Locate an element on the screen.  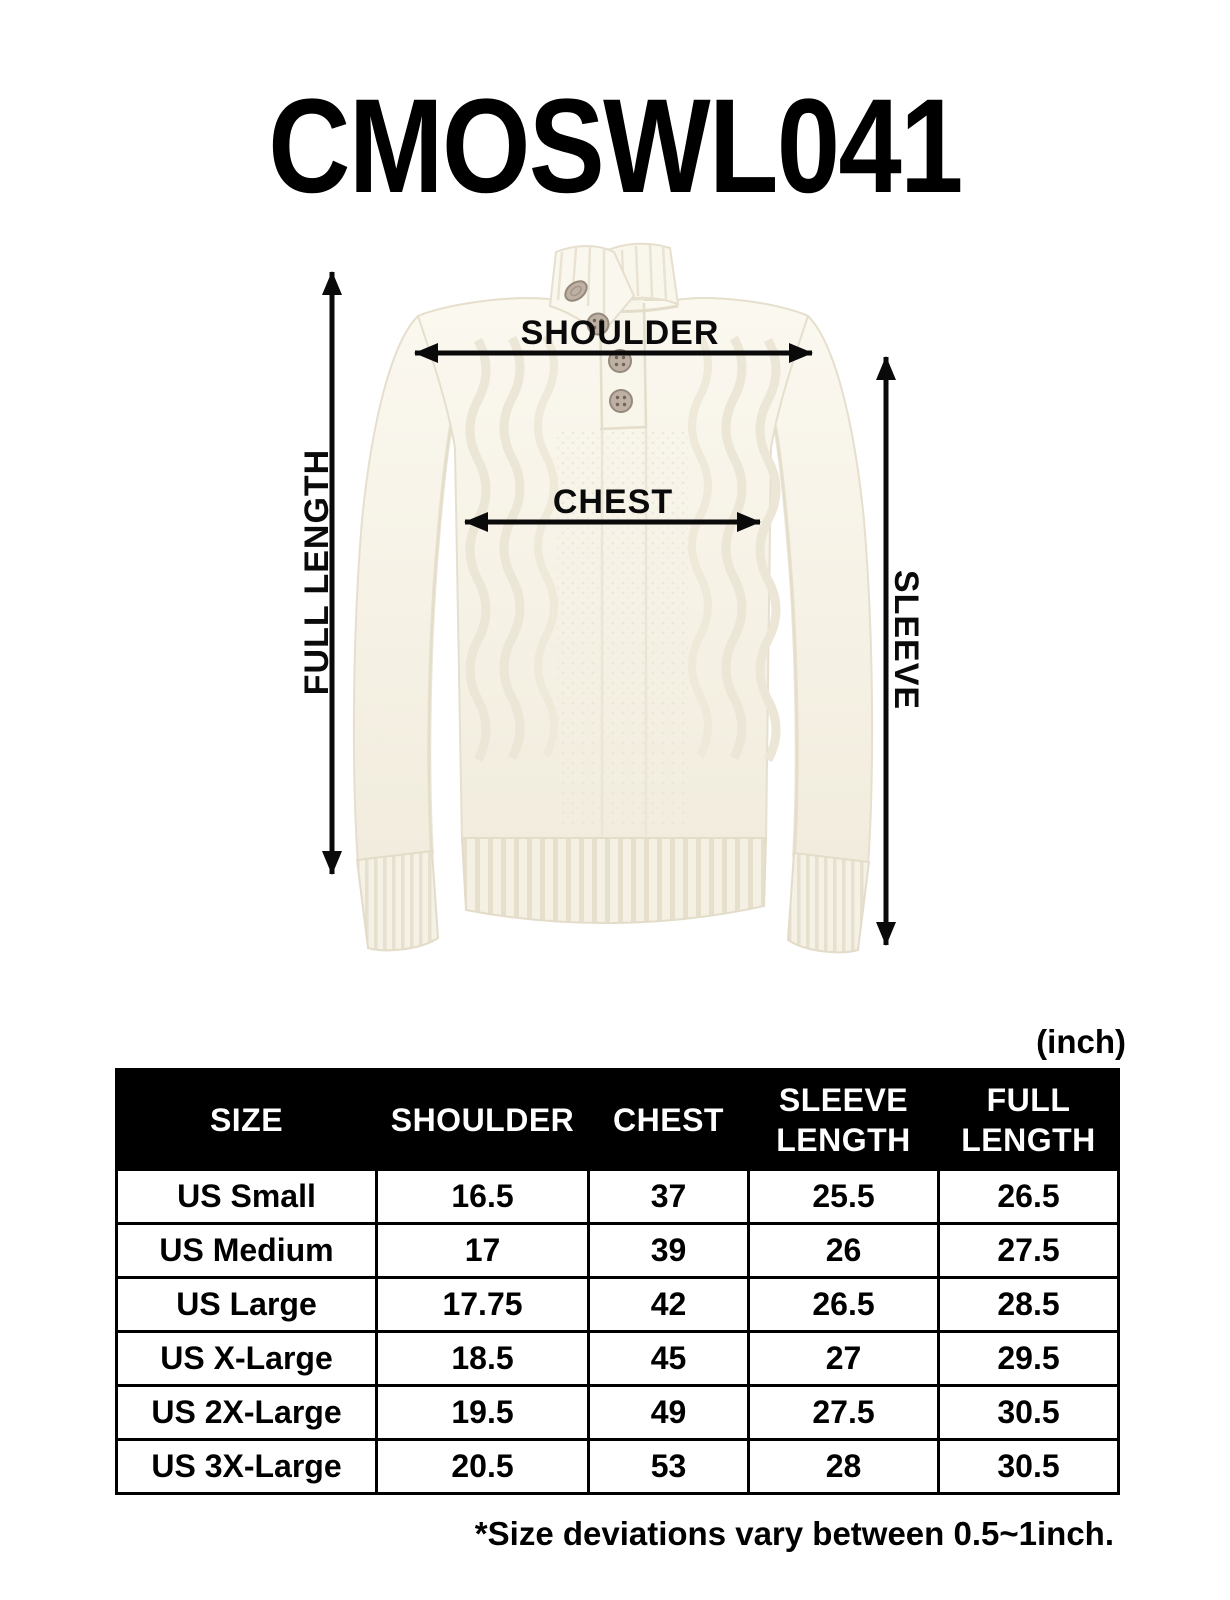
collar-button is located at coordinates (576, 291).